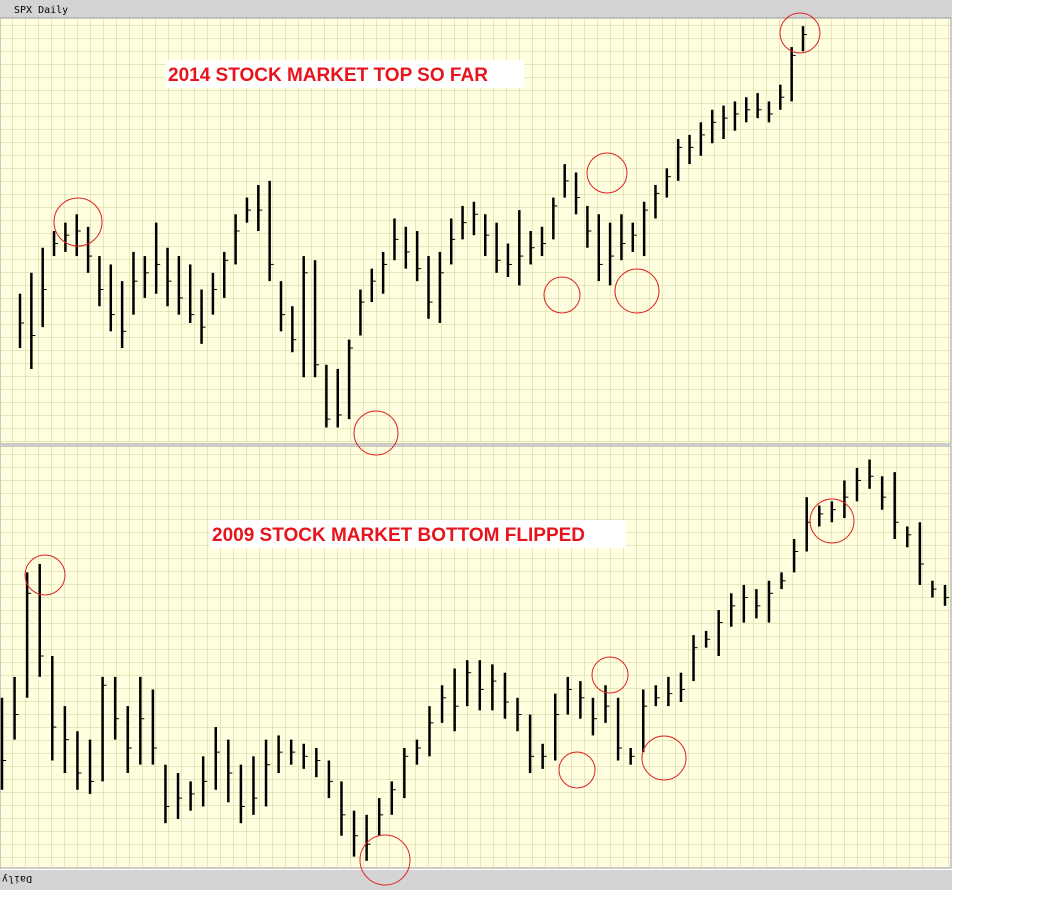  What do you see at coordinates (17, 878) in the screenshot?
I see `bottom-tab: Daily` at bounding box center [17, 878].